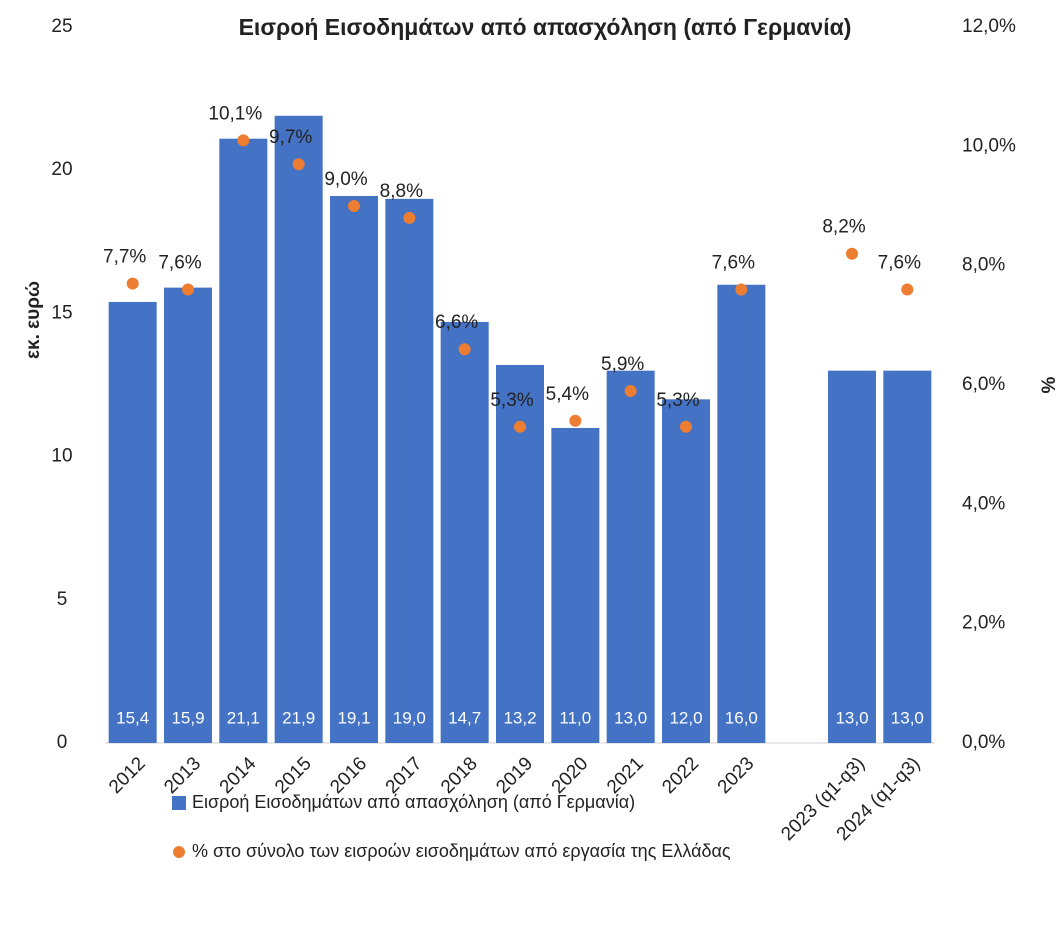 The height and width of the screenshot is (950, 1064). I want to click on point-value-label: 8,2%, so click(843, 227).